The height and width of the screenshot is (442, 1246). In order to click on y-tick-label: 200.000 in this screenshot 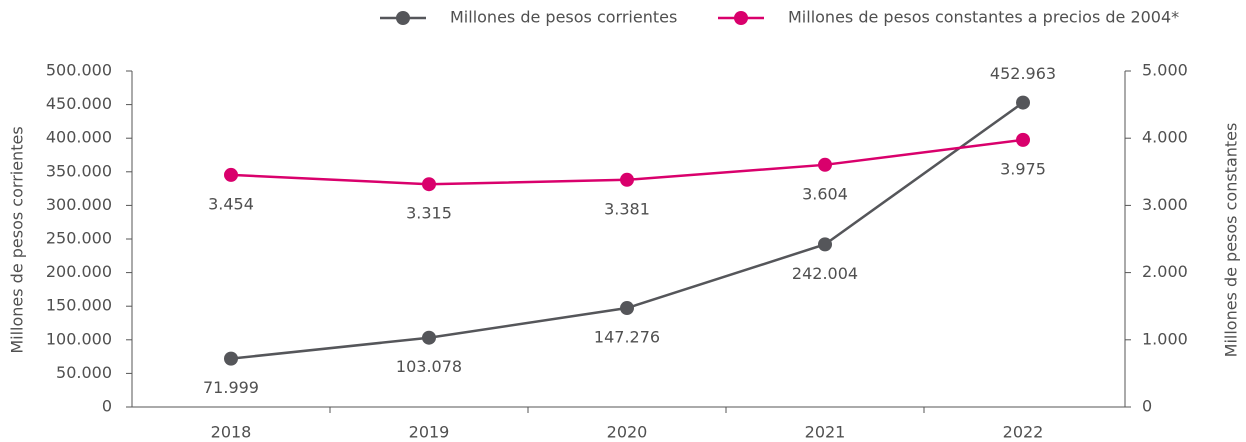, I will do `click(79, 271)`.